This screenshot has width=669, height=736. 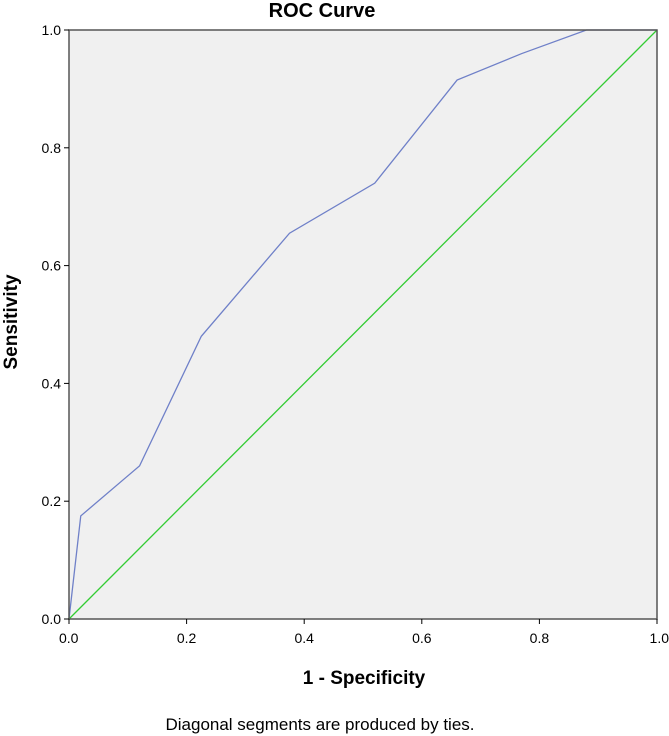 I want to click on x-tick-label: 0.8, so click(x=540, y=638).